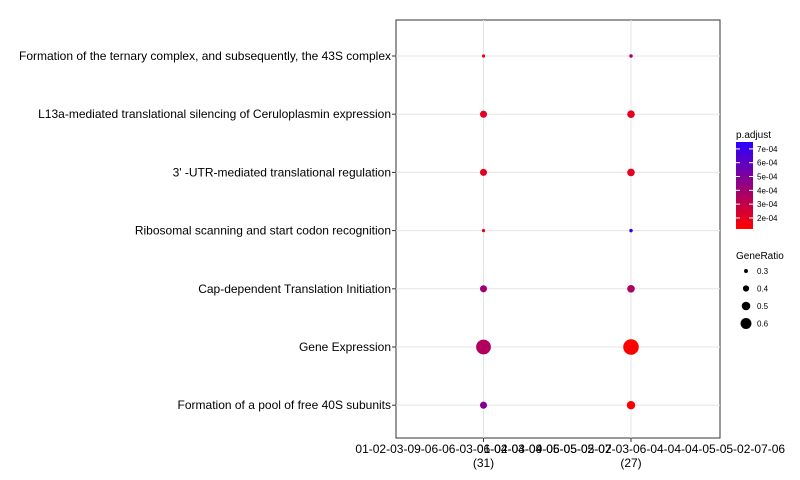 This screenshot has width=800, height=480. Describe the element at coordinates (767, 163) in the screenshot. I see `color-legend-label: 6e-04` at that location.